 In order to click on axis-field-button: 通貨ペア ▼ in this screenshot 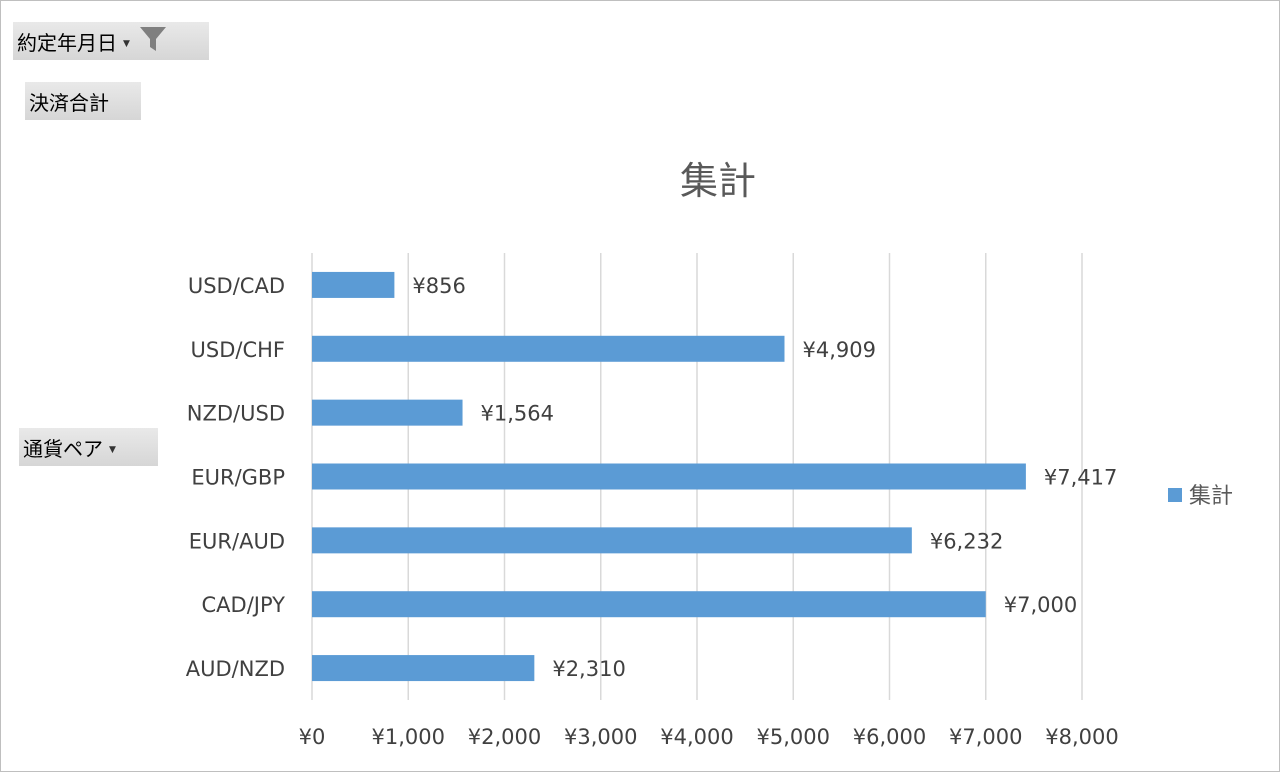, I will do `click(88, 447)`.